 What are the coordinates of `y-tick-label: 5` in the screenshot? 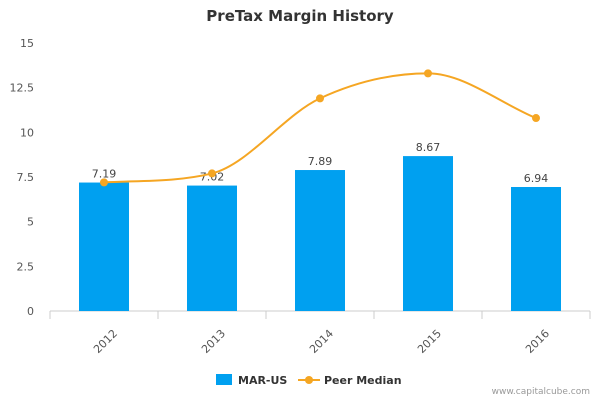 It's located at (30, 222).